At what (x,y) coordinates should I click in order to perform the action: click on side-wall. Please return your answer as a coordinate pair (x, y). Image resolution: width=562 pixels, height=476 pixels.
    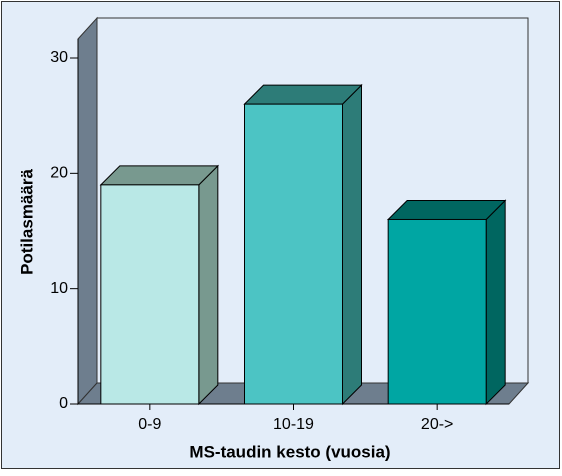
    Looking at the image, I should click on (87, 211).